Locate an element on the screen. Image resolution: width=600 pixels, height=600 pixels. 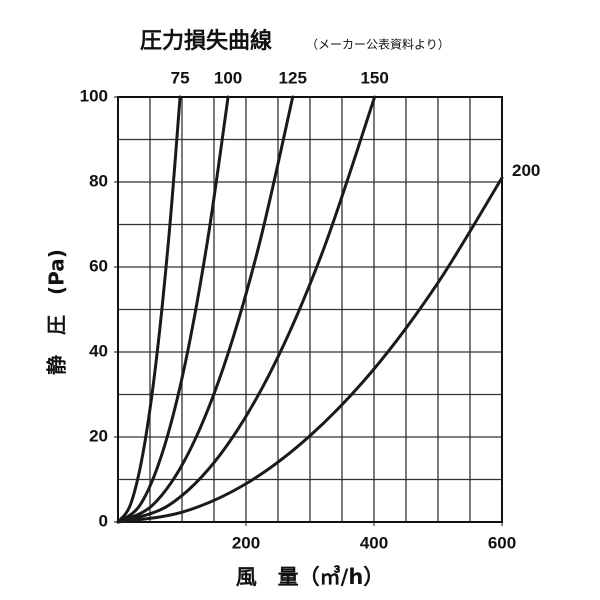
x-tick-label: 400 is located at coordinates (374, 542).